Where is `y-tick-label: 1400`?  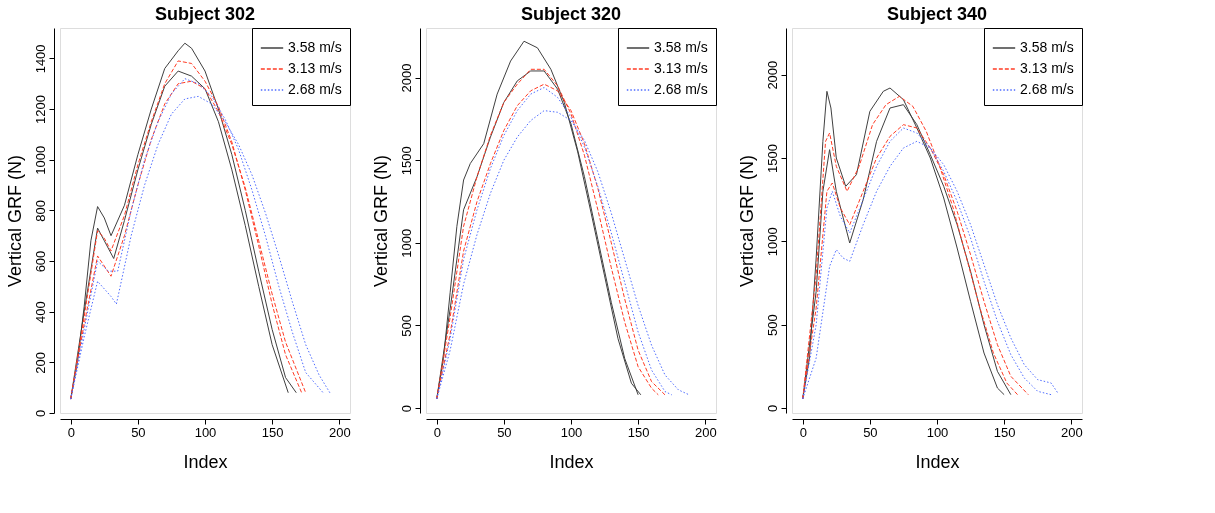 y-tick-label: 1400 is located at coordinates (40, 59).